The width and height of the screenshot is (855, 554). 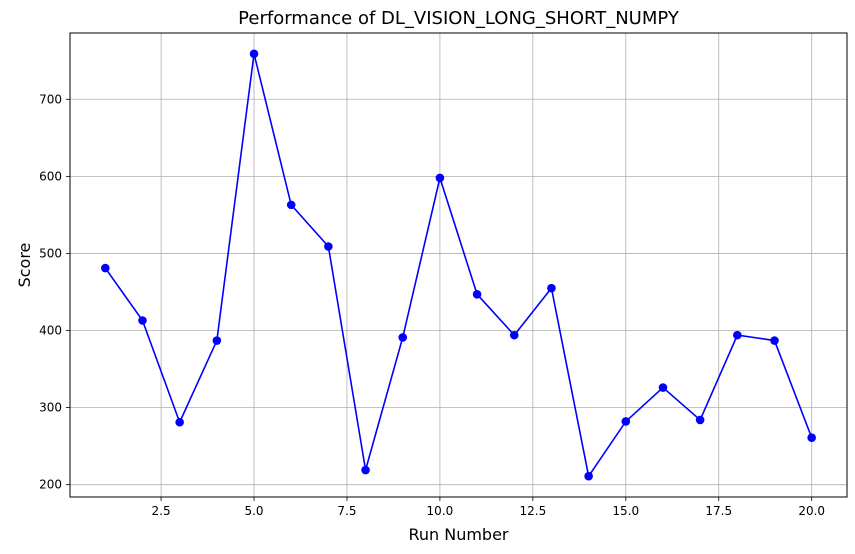 What do you see at coordinates (161, 511) in the screenshot?
I see `x-tick-label: 2.5` at bounding box center [161, 511].